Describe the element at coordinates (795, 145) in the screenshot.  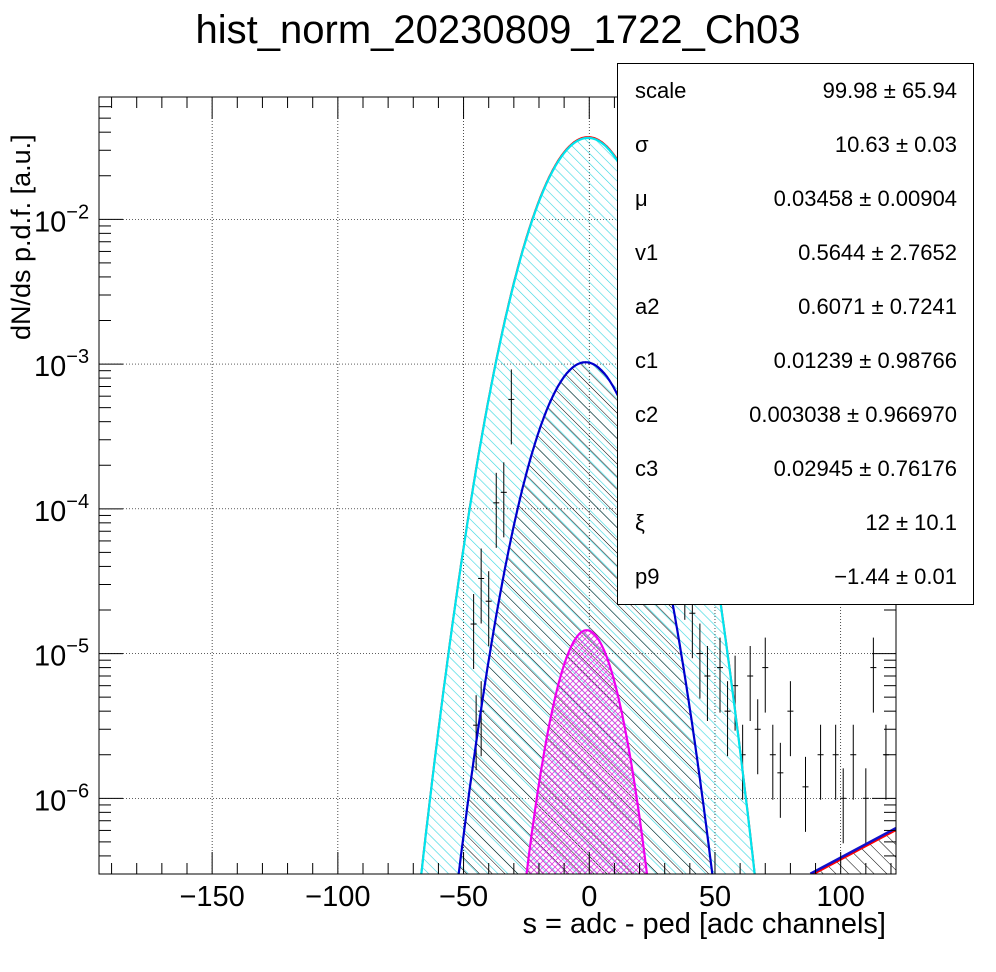
I see `stat-row: σ 10.63 ± 0.03` at that location.